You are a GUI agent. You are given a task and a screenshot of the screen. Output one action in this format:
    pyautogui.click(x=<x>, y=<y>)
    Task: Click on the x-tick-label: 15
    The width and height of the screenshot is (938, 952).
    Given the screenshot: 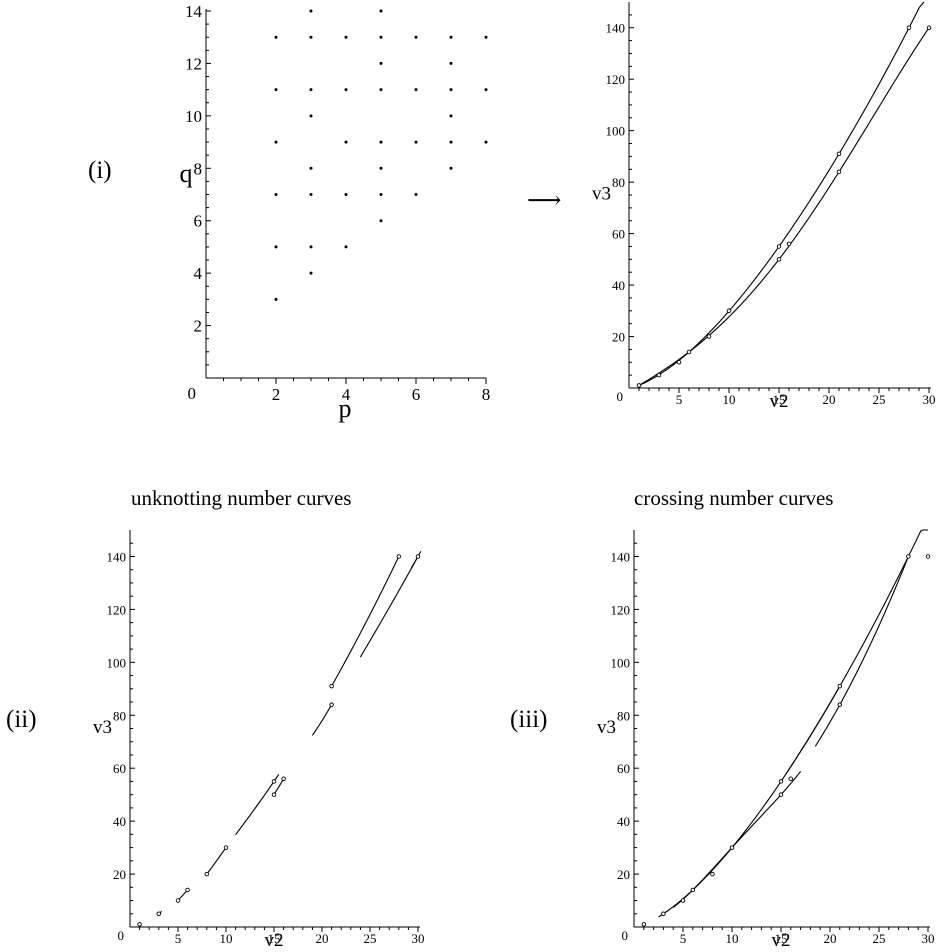 What is the action you would take?
    pyautogui.click(x=274, y=938)
    